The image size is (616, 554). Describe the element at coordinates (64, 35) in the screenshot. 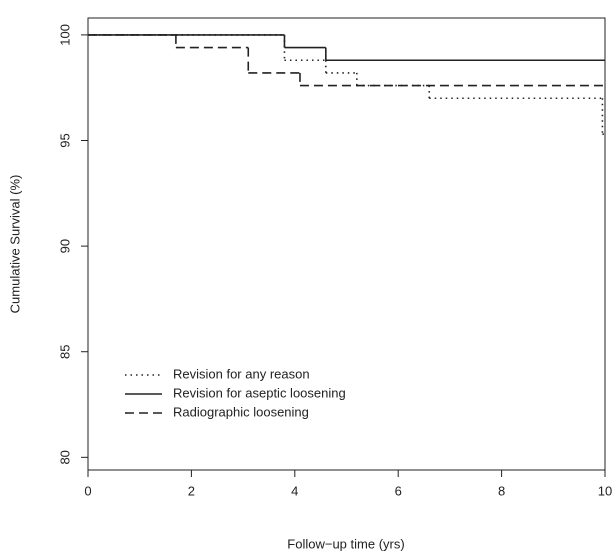

I see `y-tick-label: 100` at that location.